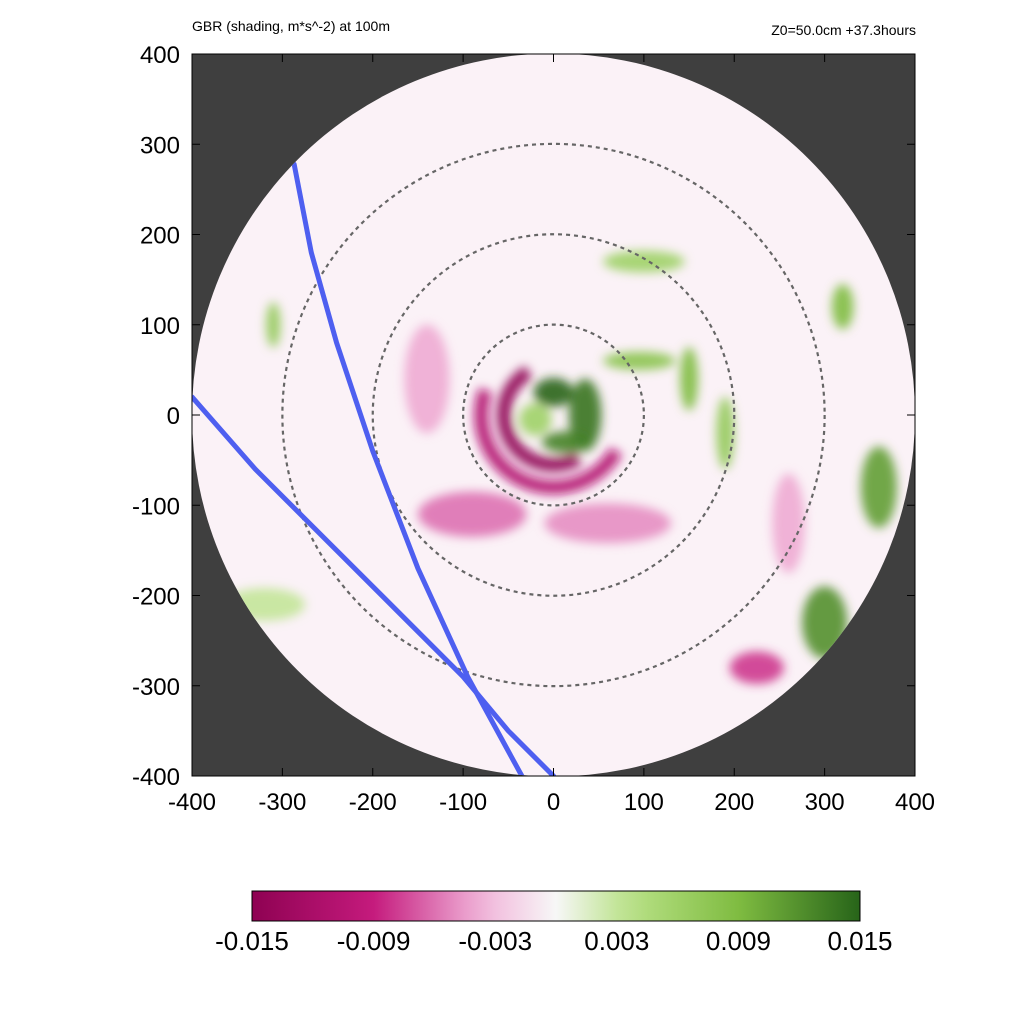 Image resolution: width=1024 pixels, height=1024 pixels. Describe the element at coordinates (291, 26) in the screenshot. I see `plot-title: GBR (shading, m*s^-2) at 100m` at that location.